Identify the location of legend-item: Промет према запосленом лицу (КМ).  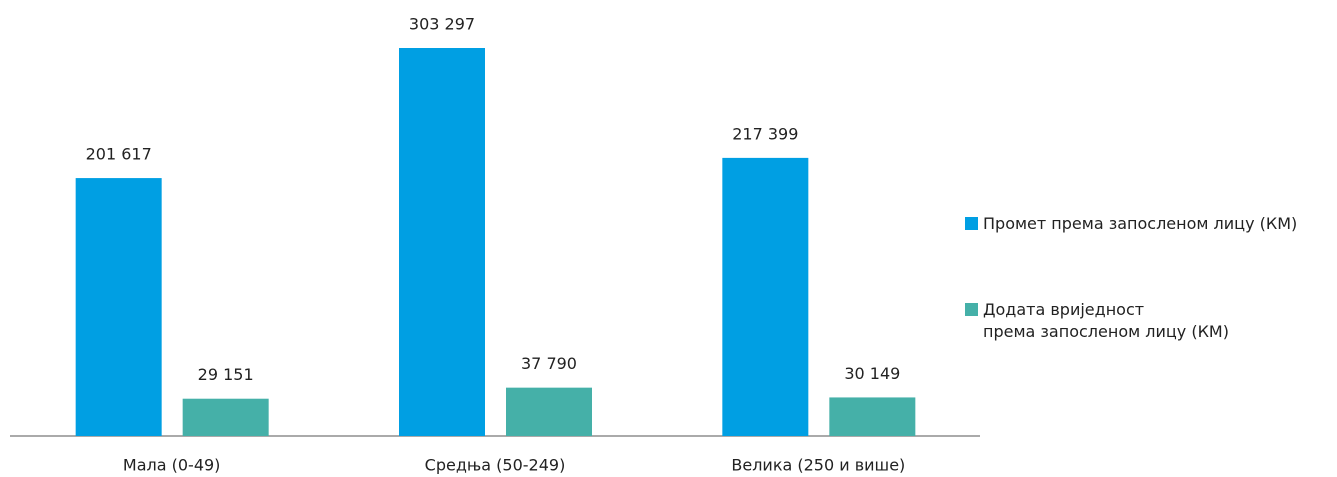
(1131, 224).